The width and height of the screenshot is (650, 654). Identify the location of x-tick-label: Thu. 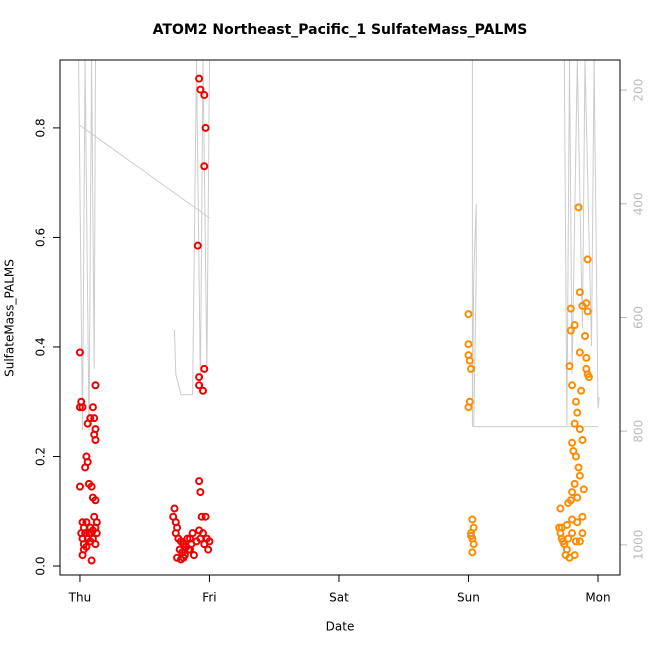
(80, 598).